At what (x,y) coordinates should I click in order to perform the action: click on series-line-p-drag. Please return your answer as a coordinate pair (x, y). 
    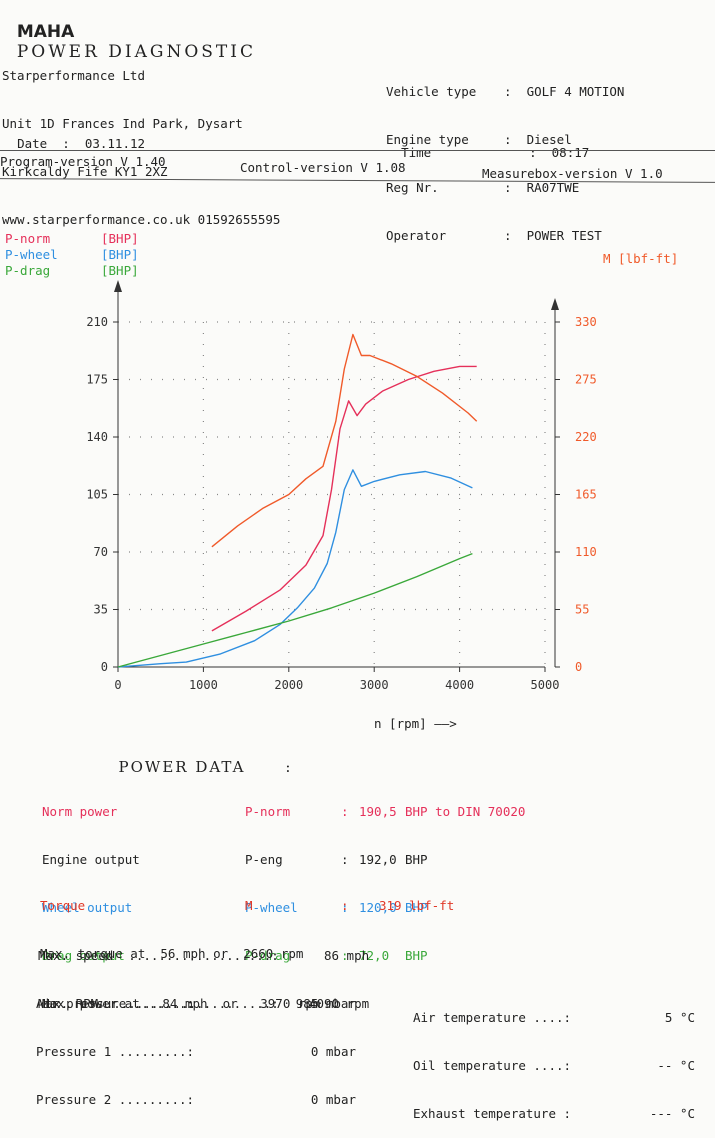
    Looking at the image, I should click on (295, 610).